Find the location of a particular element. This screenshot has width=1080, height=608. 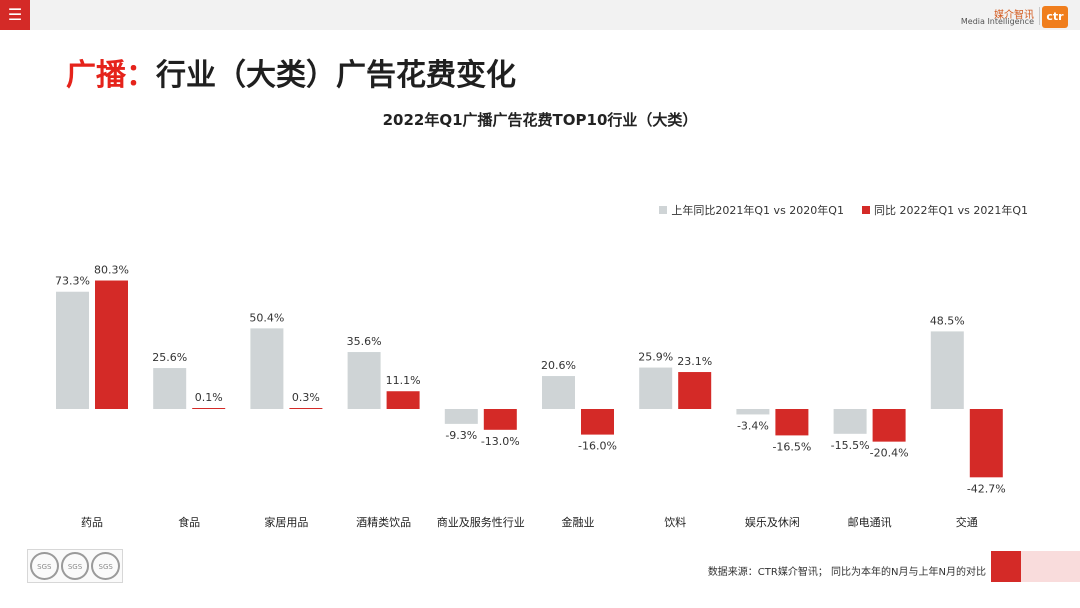

data-label-curr-9: -42.7% is located at coordinates (986, 488).